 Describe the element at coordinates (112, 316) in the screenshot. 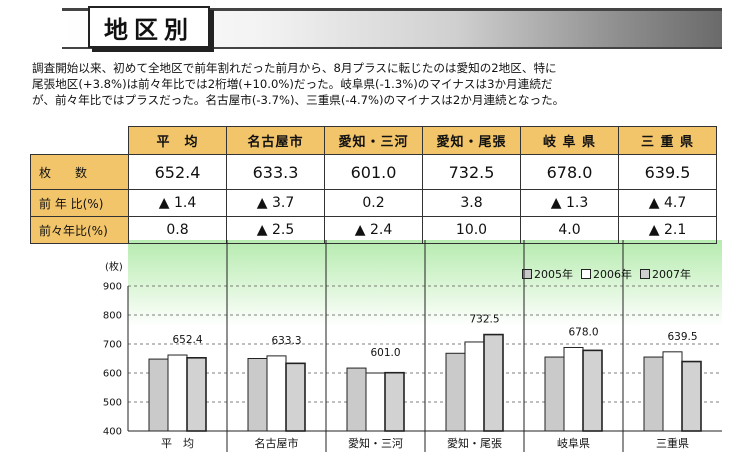

I see `y-tick-label: 800` at that location.